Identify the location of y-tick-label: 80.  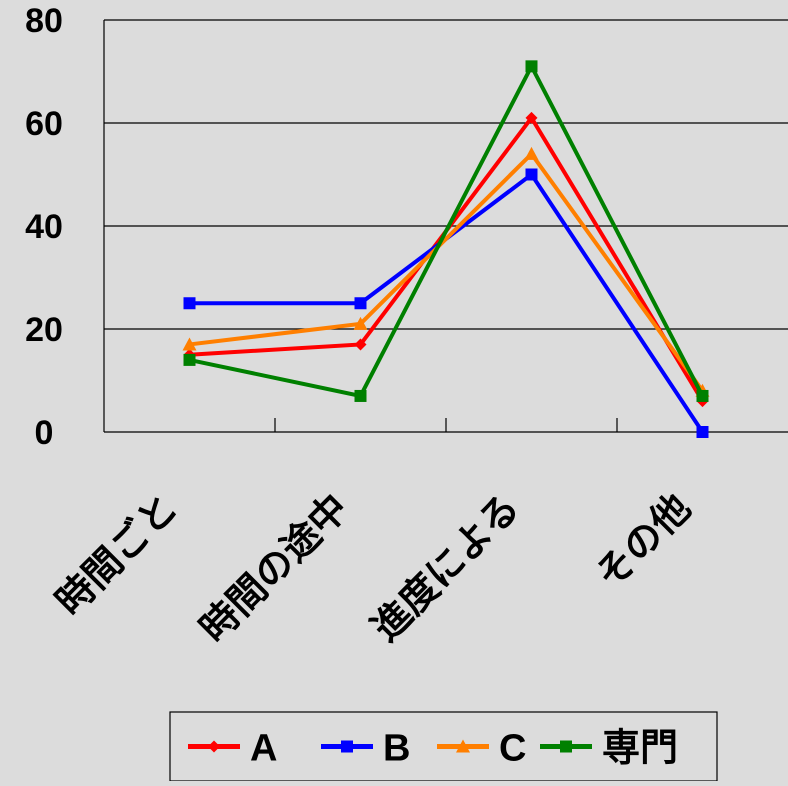
(44, 21).